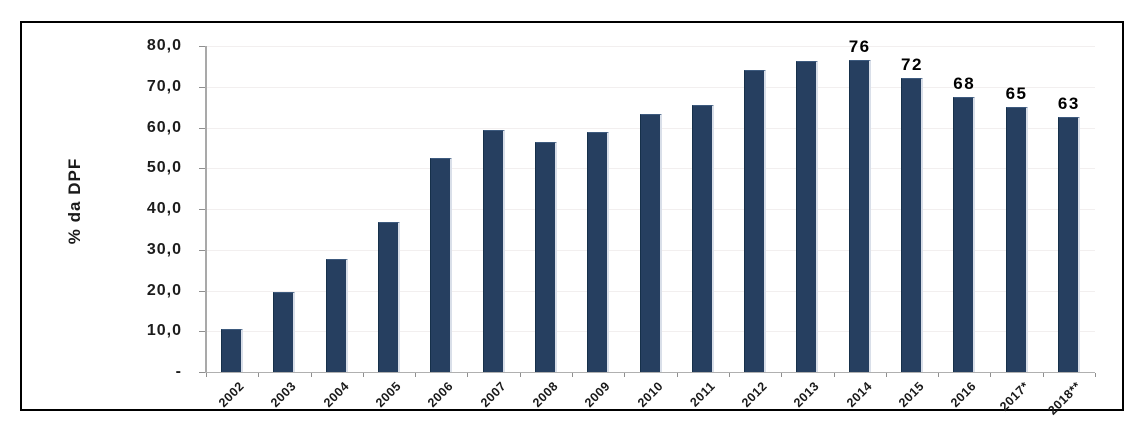  Describe the element at coordinates (755, 221) in the screenshot. I see `bar-2012` at that location.